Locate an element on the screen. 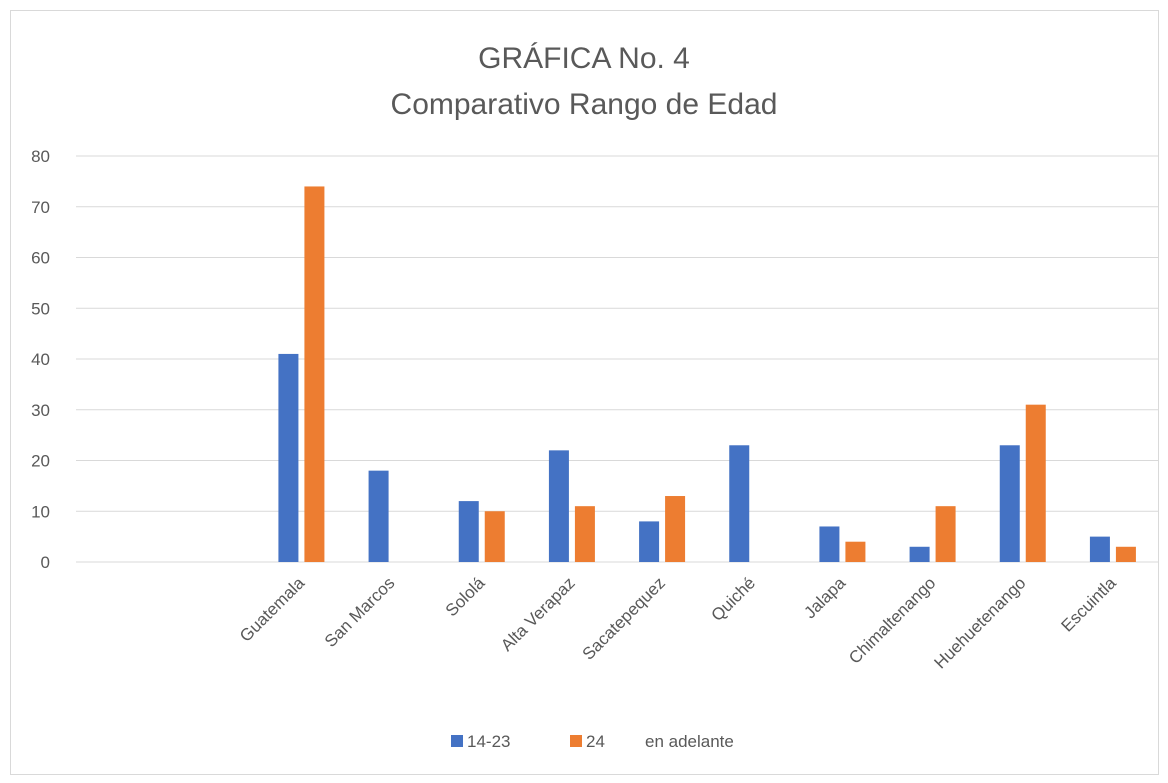 The image size is (1168, 783). y-tick-label: 40 is located at coordinates (40, 359).